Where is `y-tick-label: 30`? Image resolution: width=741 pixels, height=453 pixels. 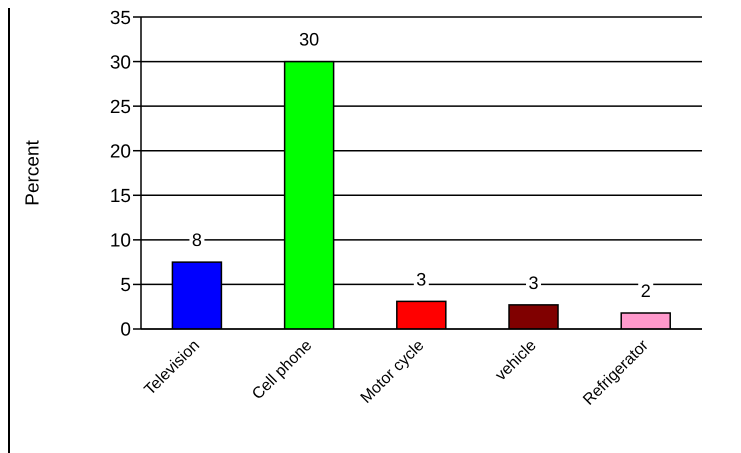
y-tick-label: 30 is located at coordinates (120, 63).